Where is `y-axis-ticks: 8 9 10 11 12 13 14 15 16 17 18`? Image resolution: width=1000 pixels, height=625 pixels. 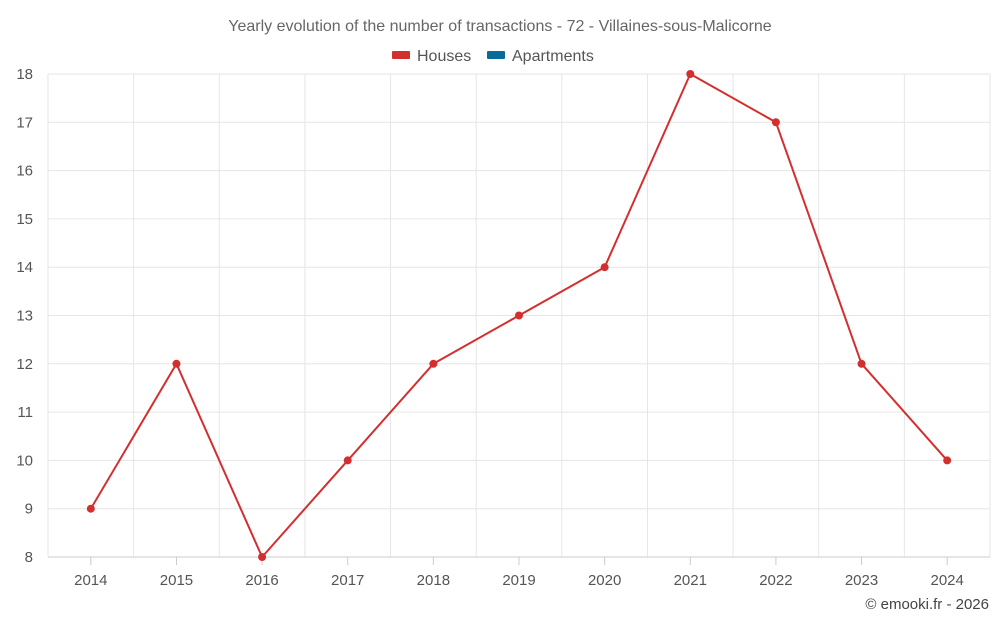
y-axis-ticks: 8 9 10 11 12 13 14 15 16 17 18 is located at coordinates (24, 316).